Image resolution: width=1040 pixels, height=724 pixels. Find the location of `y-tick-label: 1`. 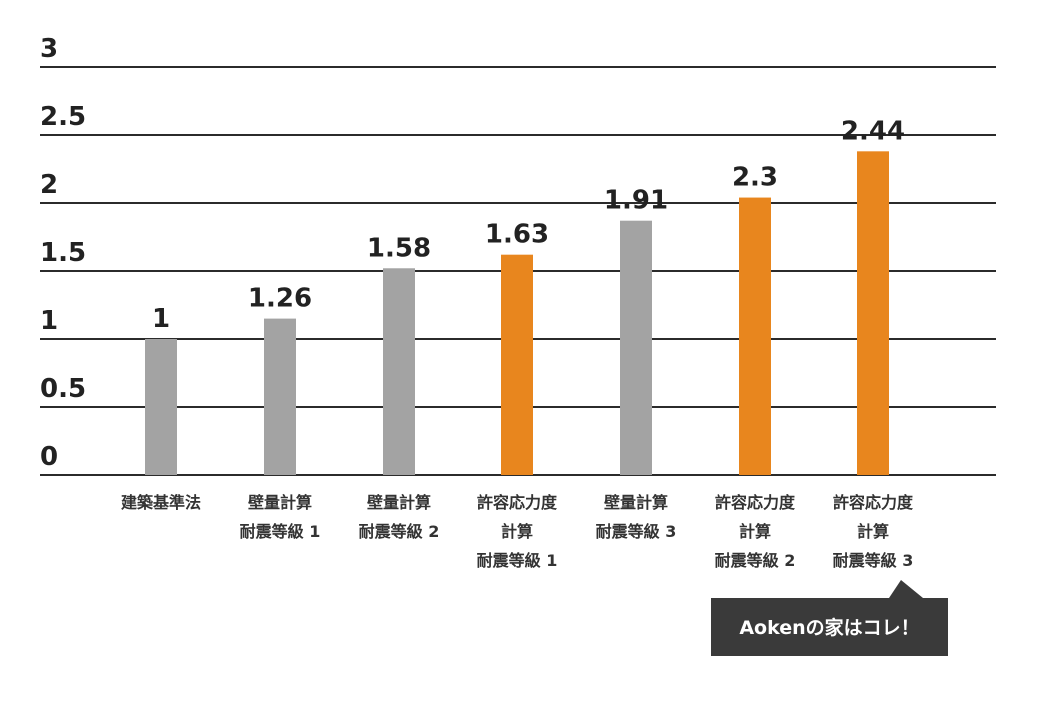

y-tick-label: 1 is located at coordinates (49, 321).